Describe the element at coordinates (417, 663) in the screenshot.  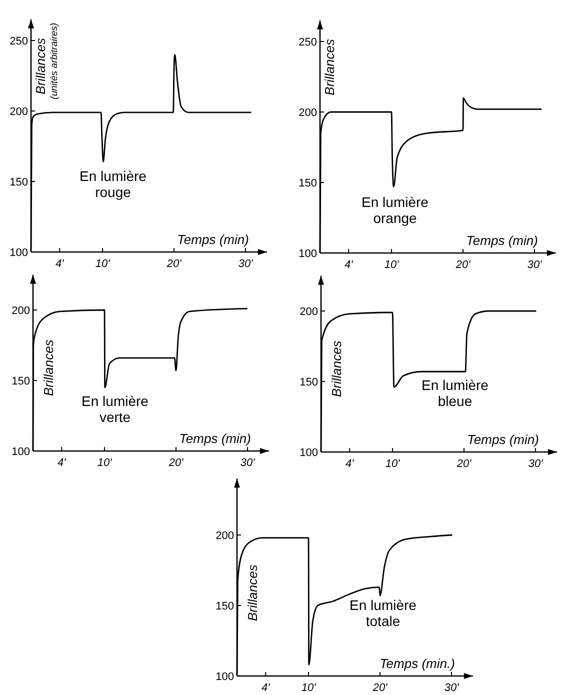
I see `x-axis-title: Temps (min.)` at that location.